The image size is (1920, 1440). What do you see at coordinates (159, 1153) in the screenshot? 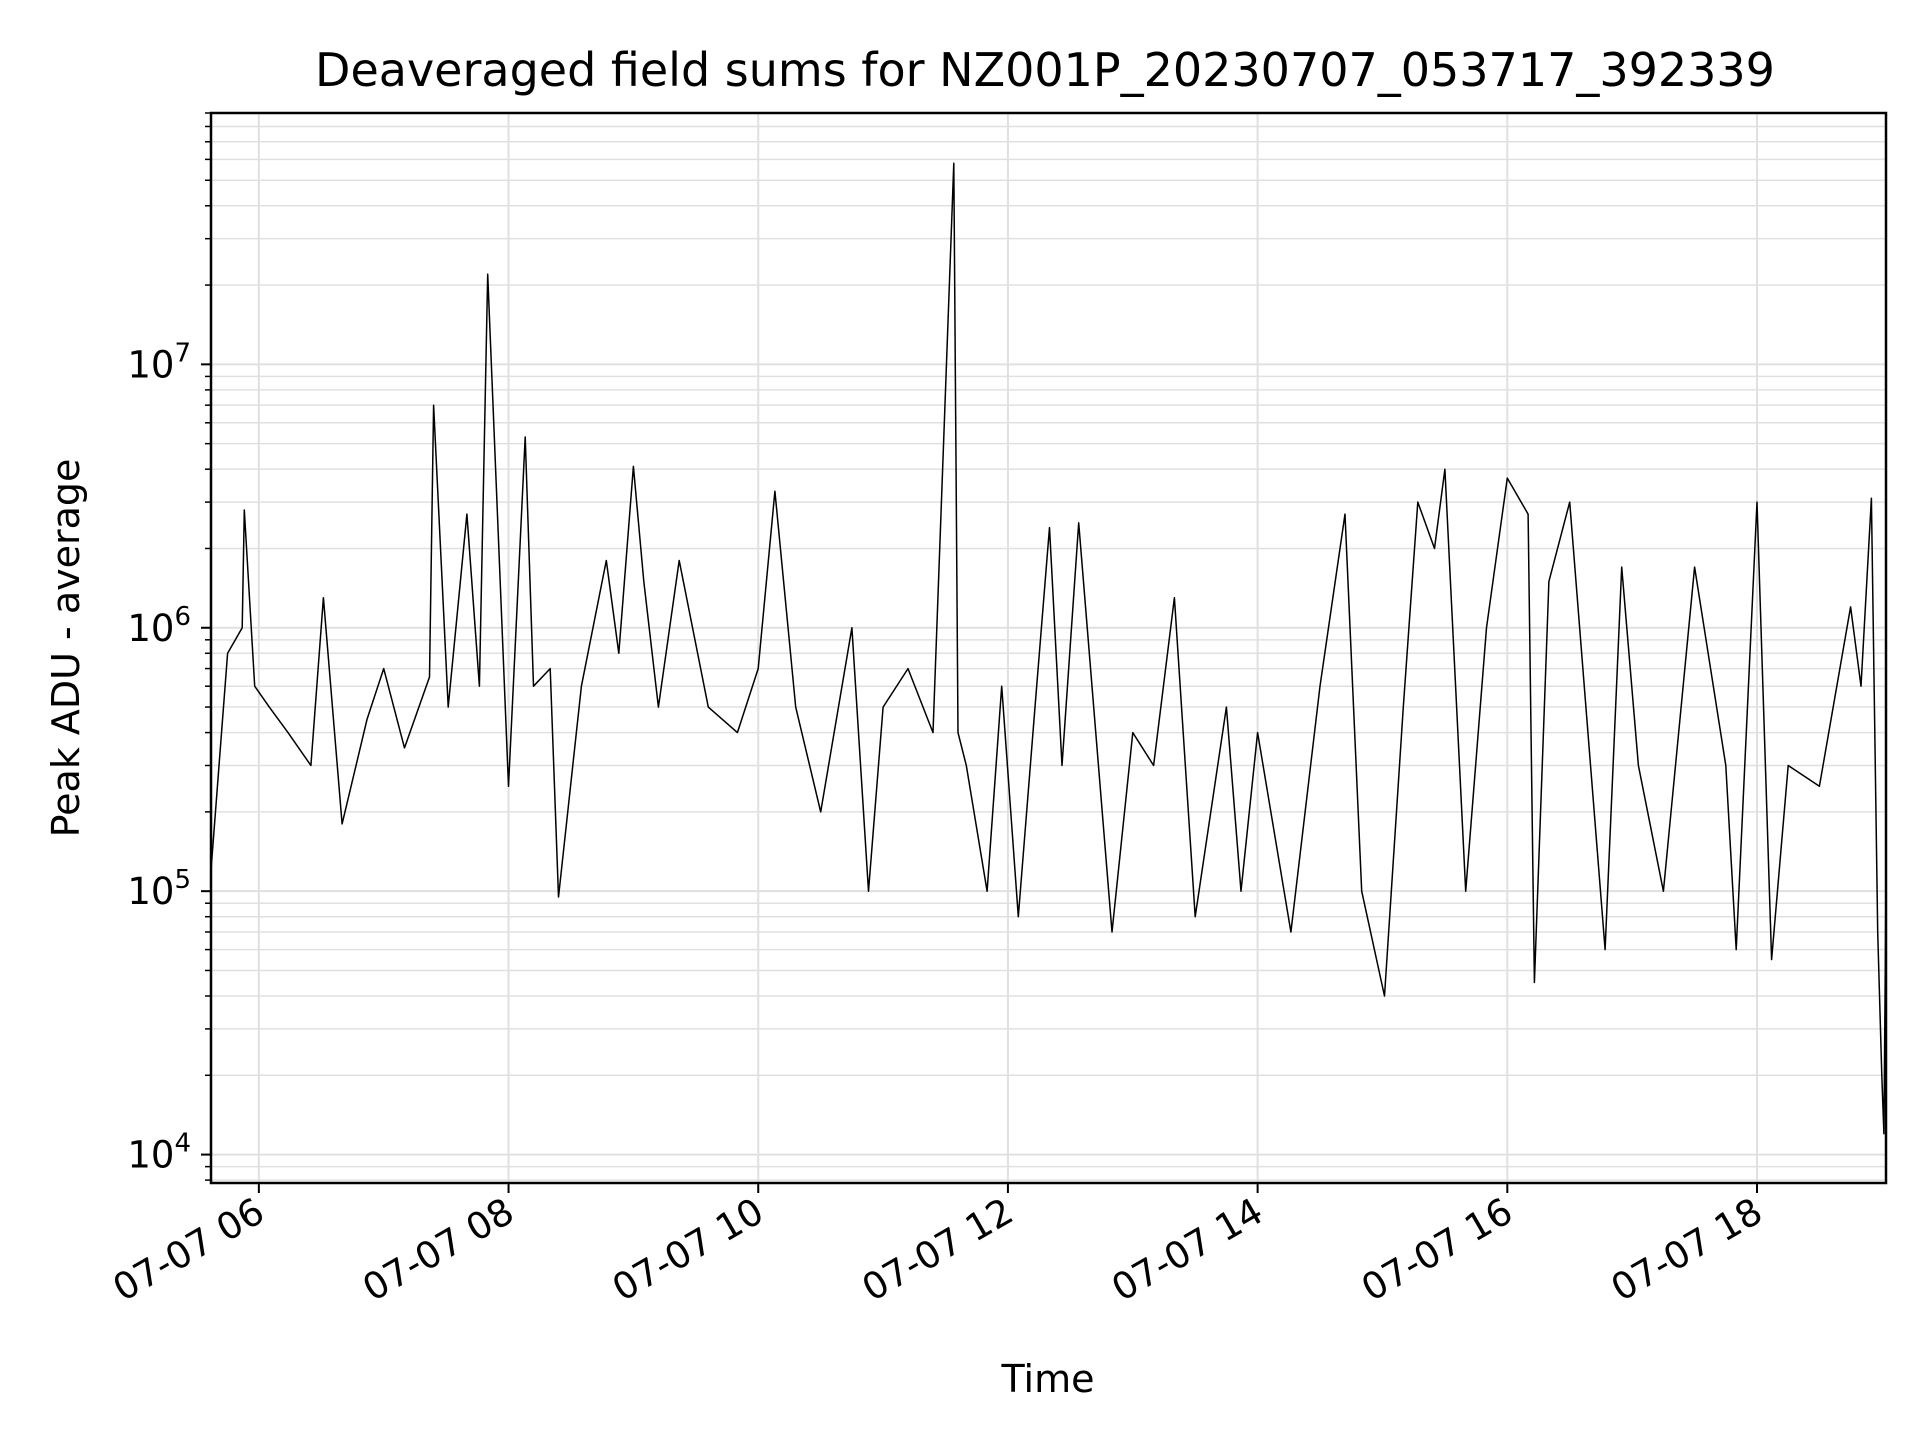
I see `y-tick-label: 104` at bounding box center [159, 1153].